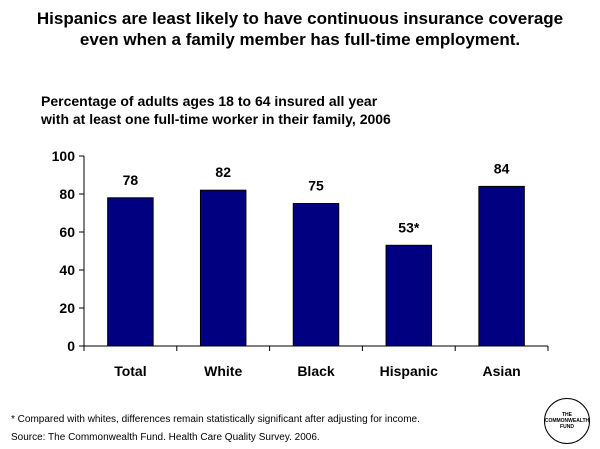 The height and width of the screenshot is (449, 600). Describe the element at coordinates (316, 186) in the screenshot. I see `data-label-black: 75` at that location.